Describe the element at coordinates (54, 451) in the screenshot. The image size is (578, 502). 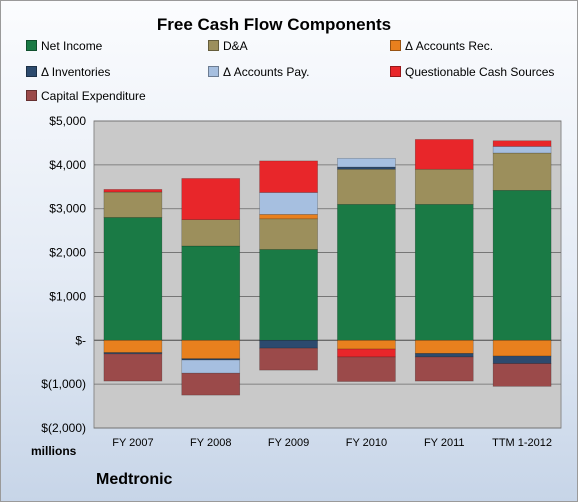
I see `units-label: millions` at that location.